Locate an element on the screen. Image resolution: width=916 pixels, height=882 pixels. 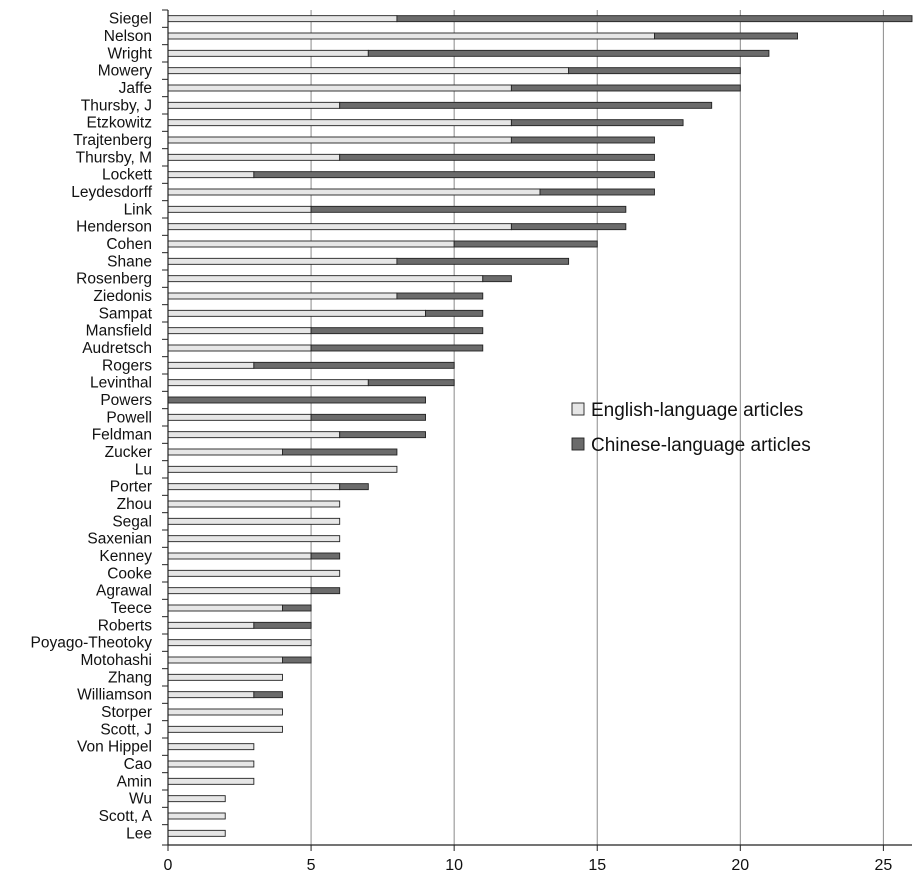
category-label: Levinthal is located at coordinates (121, 383).